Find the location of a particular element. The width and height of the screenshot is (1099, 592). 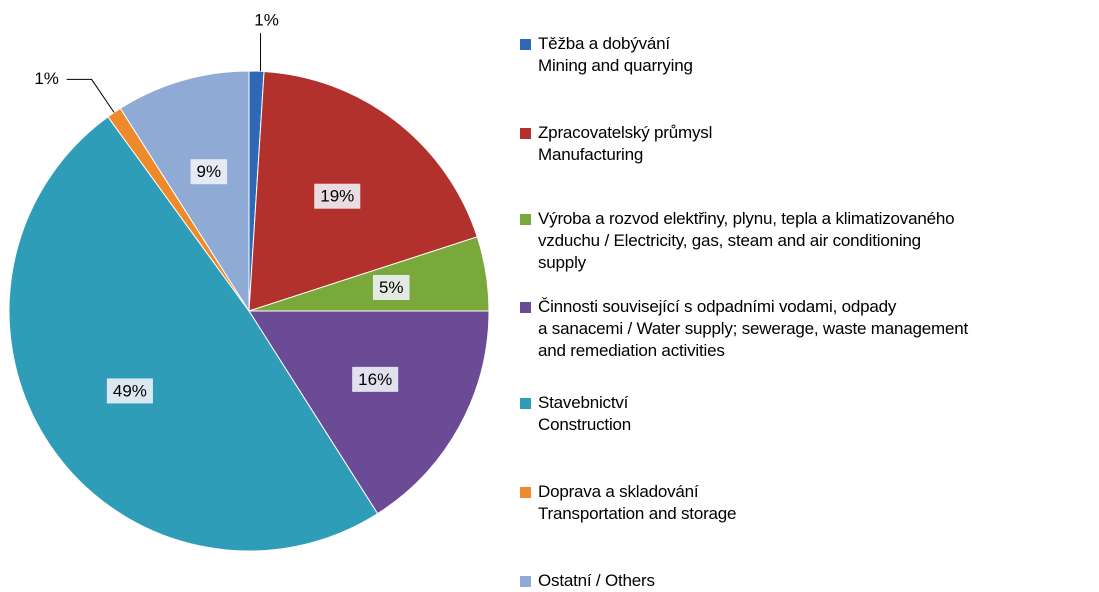

data-label: 5% is located at coordinates (391, 287).